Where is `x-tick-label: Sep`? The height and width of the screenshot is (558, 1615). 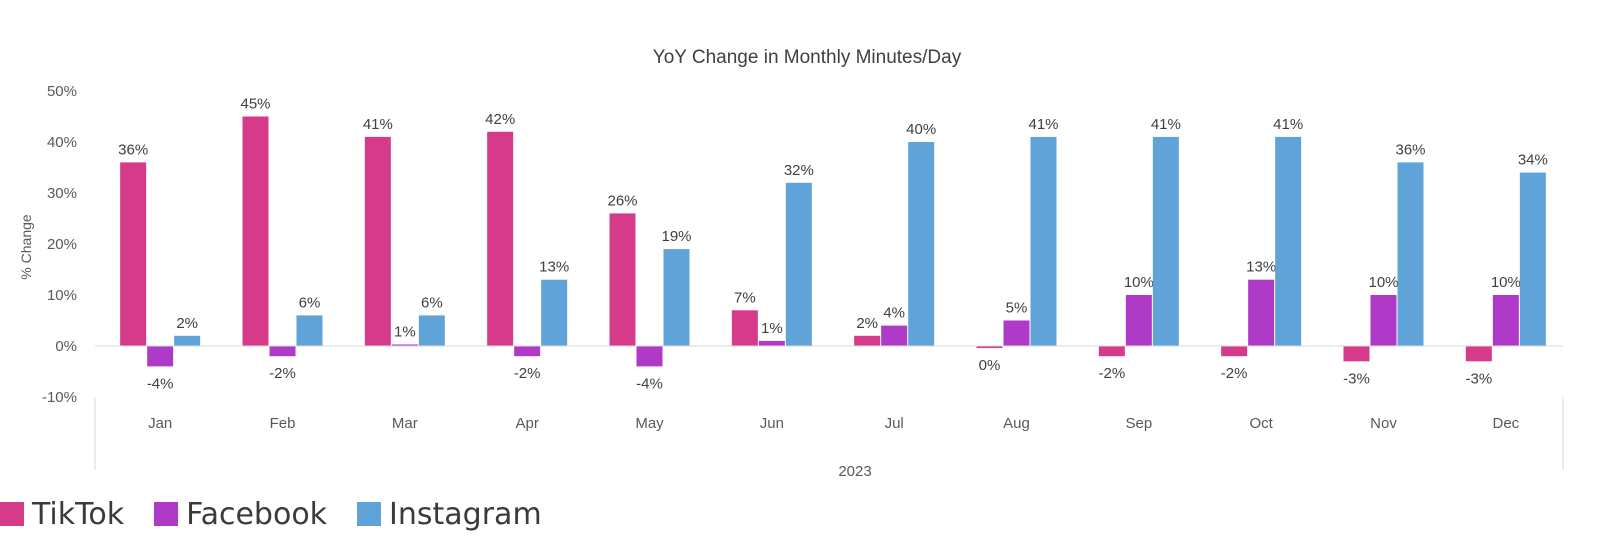
x-tick-label: Sep is located at coordinates (1138, 423).